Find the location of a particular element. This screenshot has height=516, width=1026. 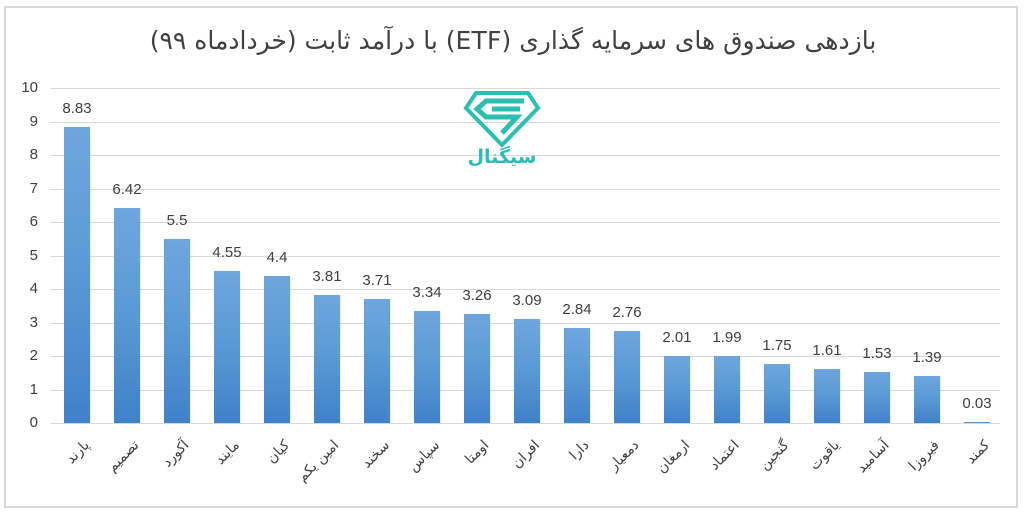

data-label: 2.84 is located at coordinates (577, 309).